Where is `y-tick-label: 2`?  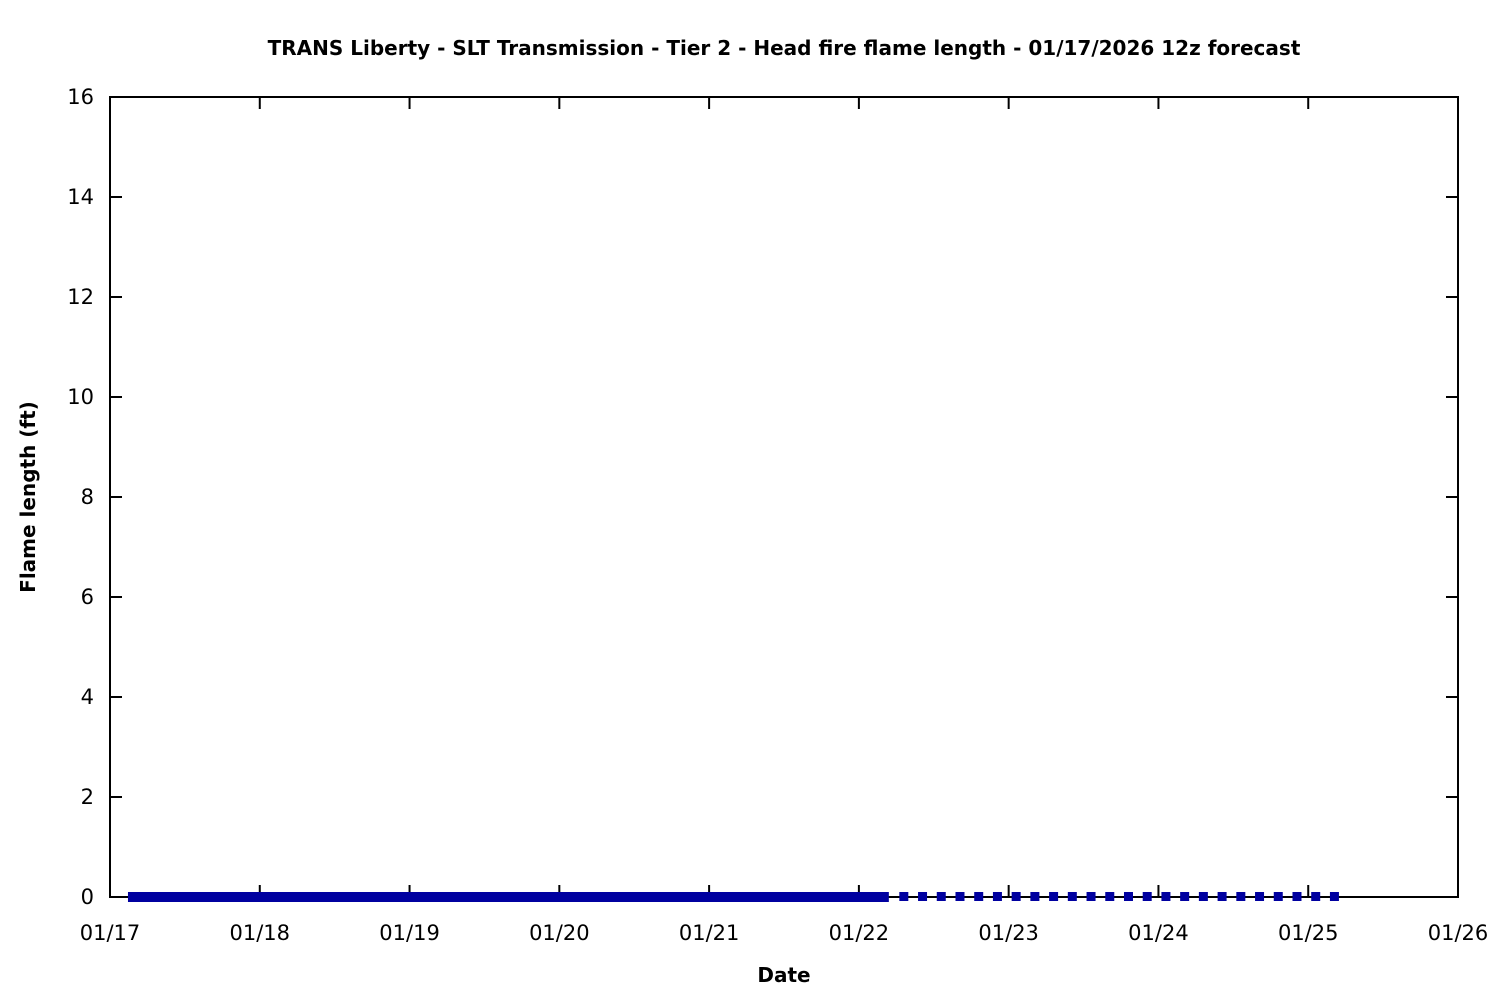 y-tick-label: 2 is located at coordinates (87, 797).